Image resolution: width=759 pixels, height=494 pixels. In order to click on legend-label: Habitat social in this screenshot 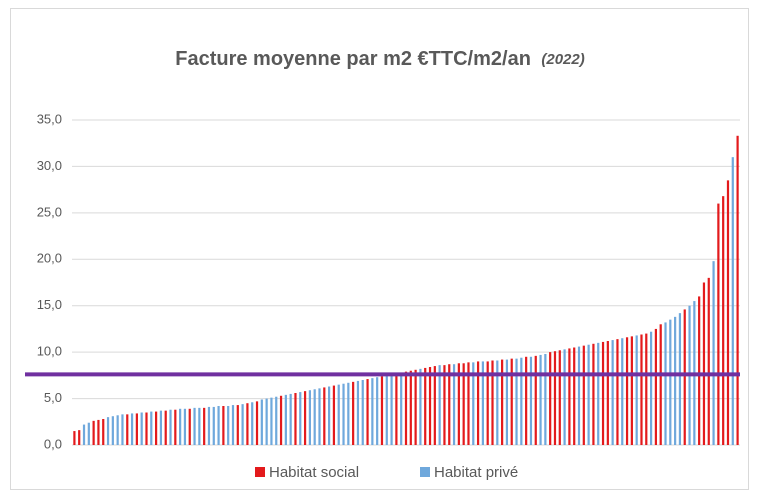, I will do `click(314, 472)`.